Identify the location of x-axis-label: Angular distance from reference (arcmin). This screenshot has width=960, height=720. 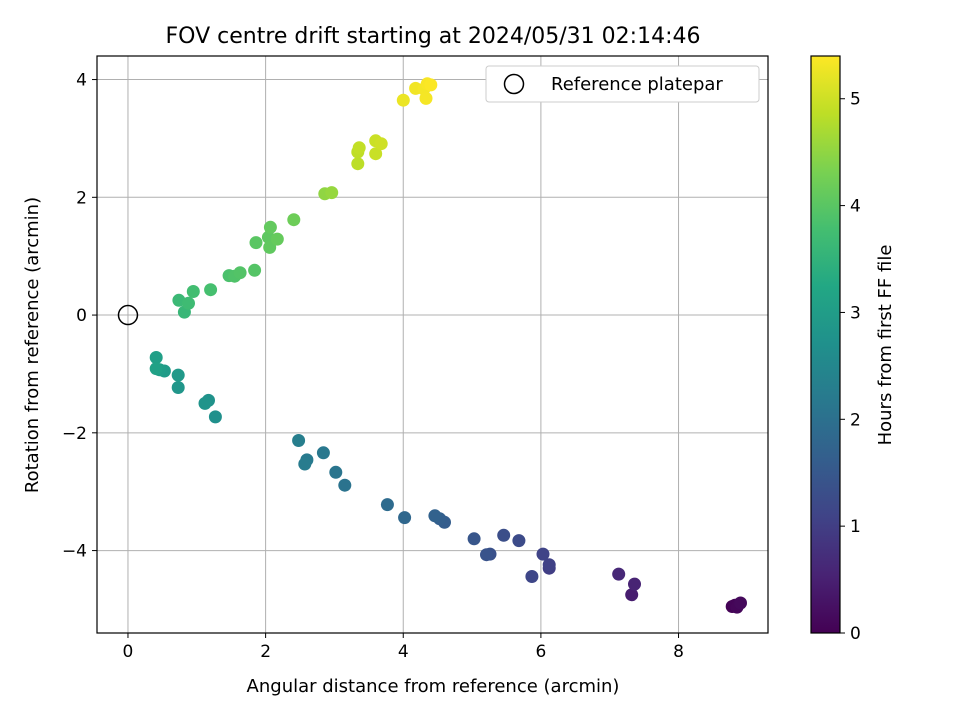
(433, 686).